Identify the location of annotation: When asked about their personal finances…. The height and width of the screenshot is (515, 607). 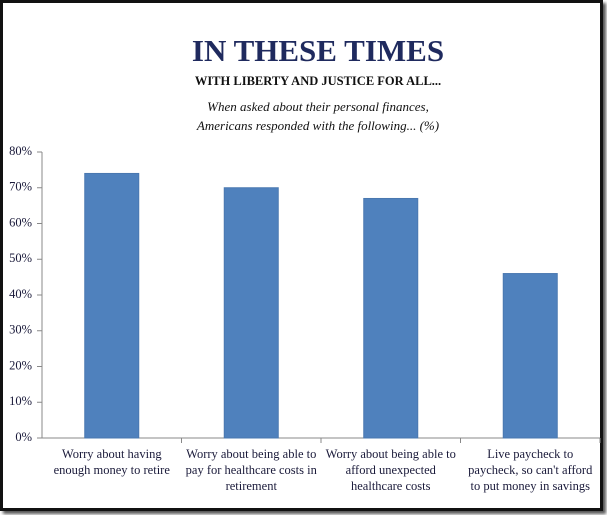
(318, 106).